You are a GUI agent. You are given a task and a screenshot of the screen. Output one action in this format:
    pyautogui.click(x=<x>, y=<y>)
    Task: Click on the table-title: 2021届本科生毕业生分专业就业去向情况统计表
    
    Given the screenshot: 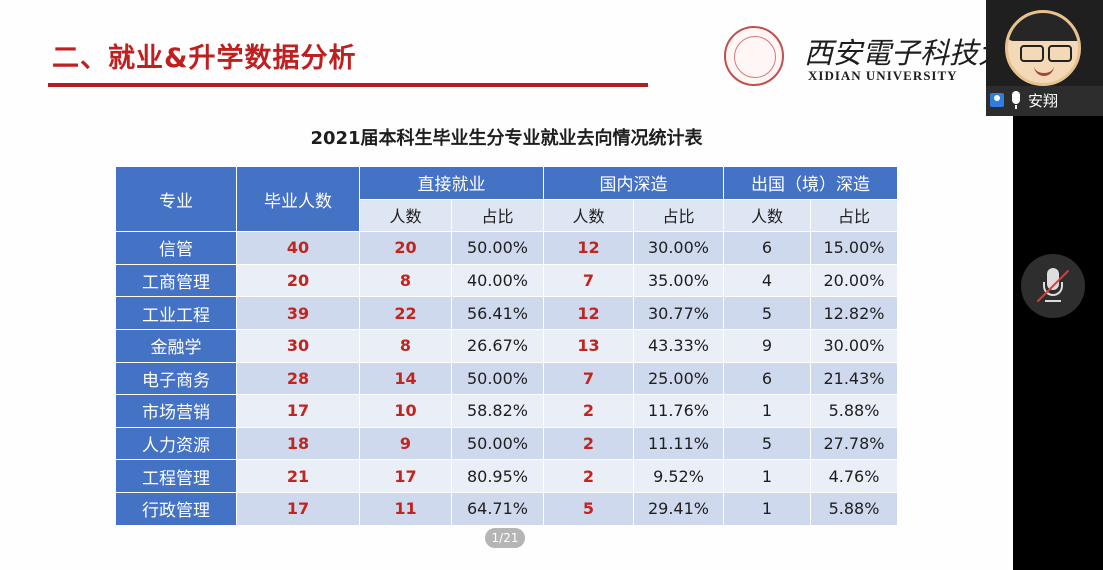 What is the action you would take?
    pyautogui.click(x=506, y=138)
    